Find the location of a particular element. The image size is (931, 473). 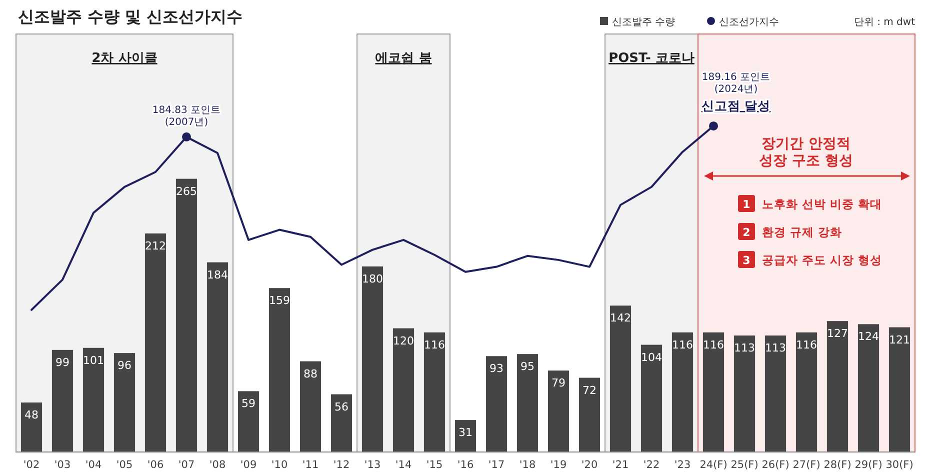

data-label: 95 is located at coordinates (527, 367).